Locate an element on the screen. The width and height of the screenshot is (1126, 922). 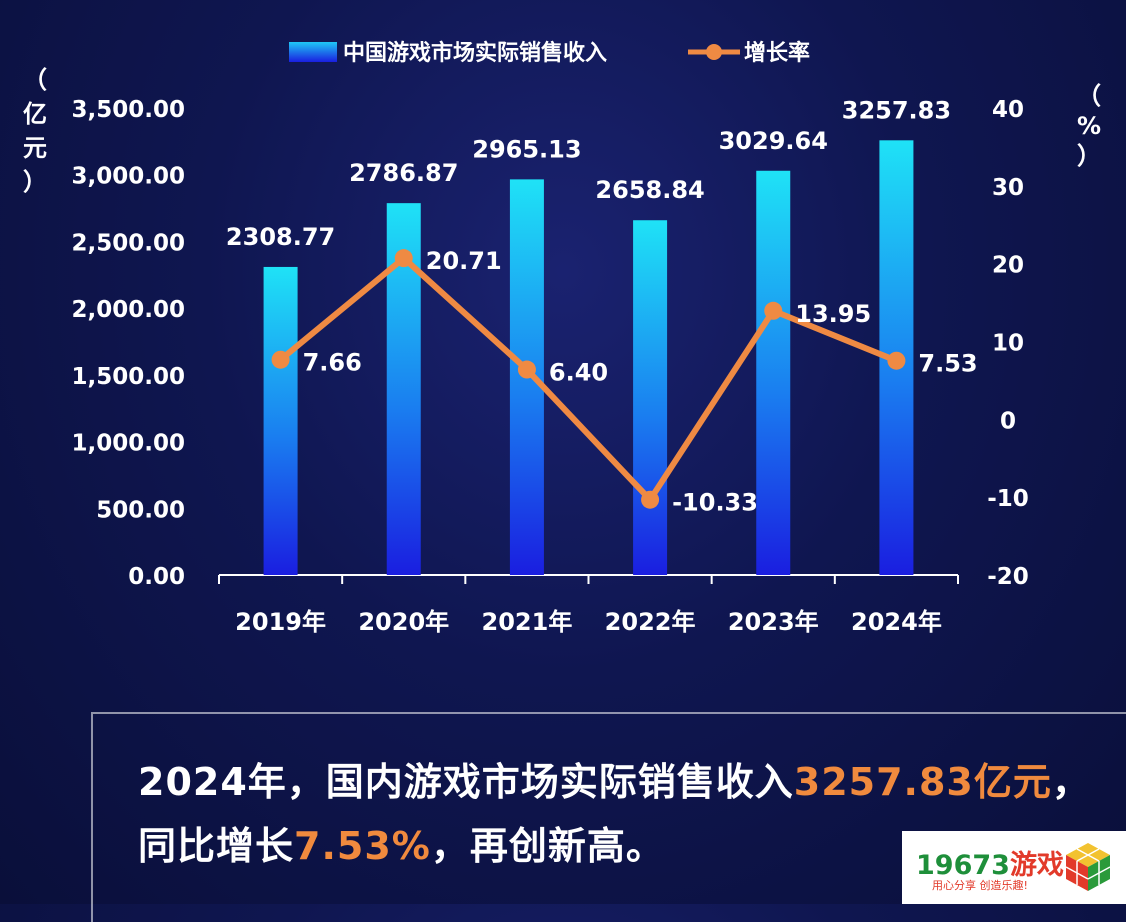
logo-wordmark: 19673游戏 is located at coordinates (990, 862).